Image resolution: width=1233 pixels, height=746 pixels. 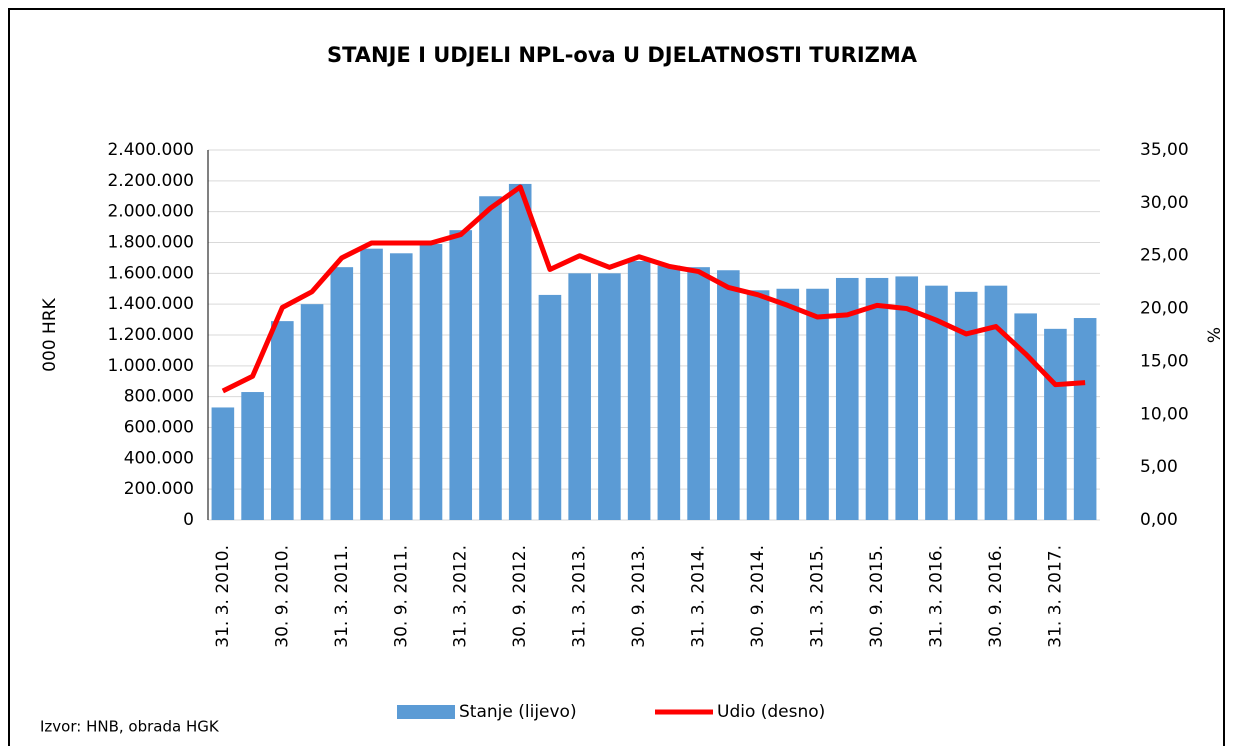 I want to click on y-tick-label: 1.400.000, so click(x=150, y=304).